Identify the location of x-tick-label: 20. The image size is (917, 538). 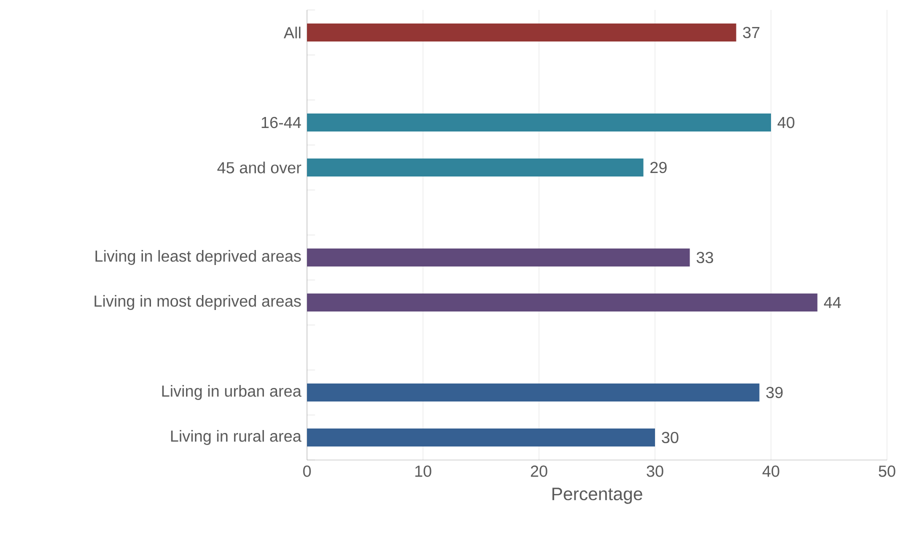
(539, 471).